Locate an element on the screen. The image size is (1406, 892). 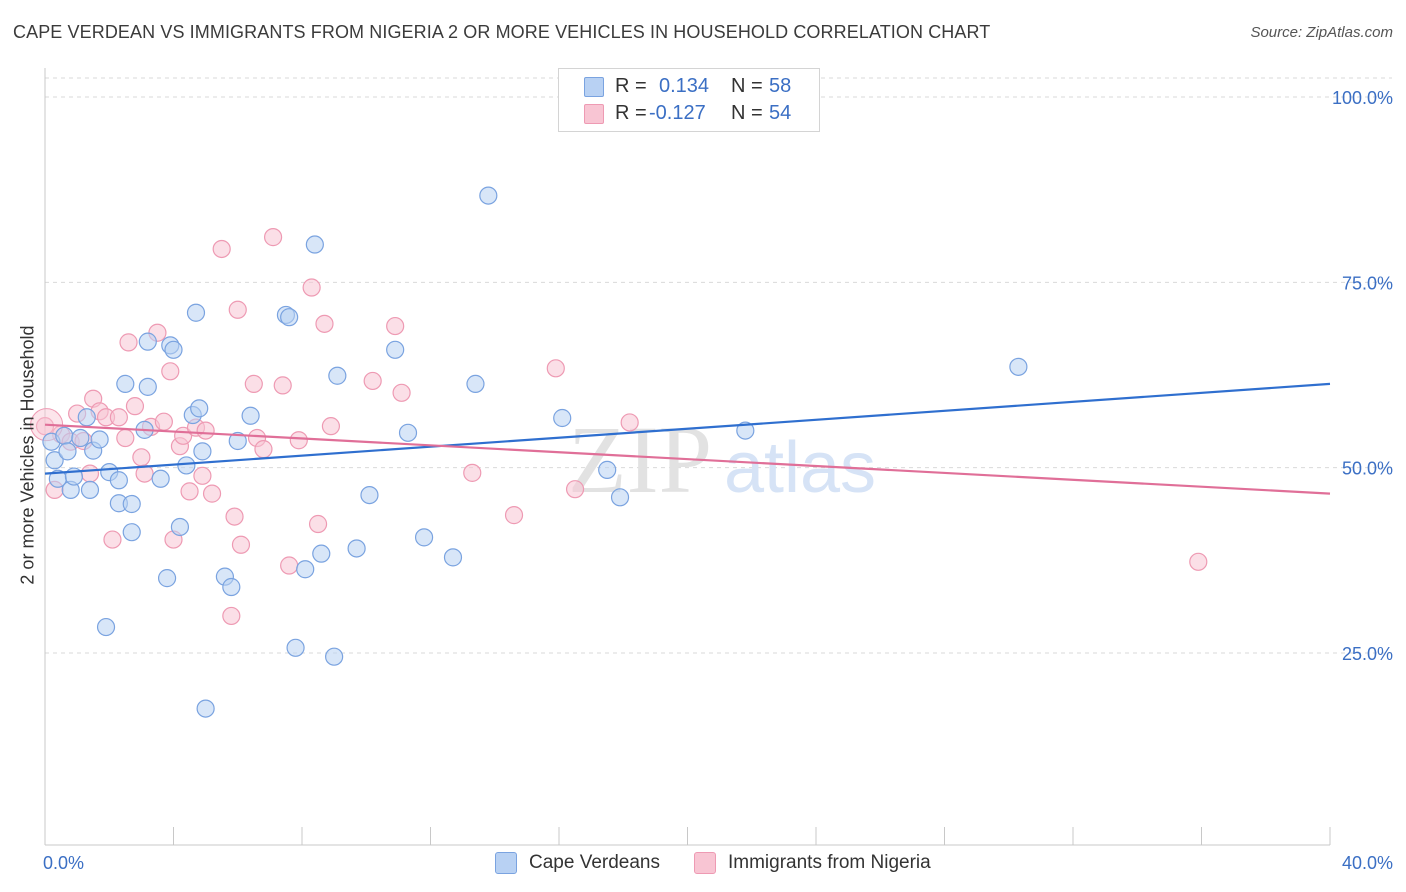
n-value: 54 is located at coordinates (780, 112).